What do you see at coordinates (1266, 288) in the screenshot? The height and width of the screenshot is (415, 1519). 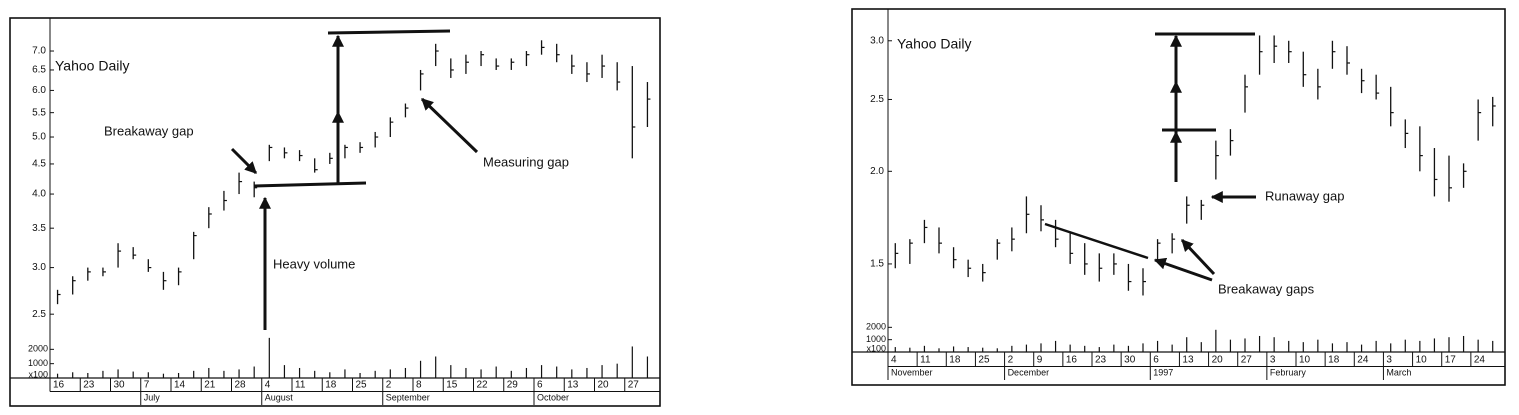 I see `annotation-label: Breakaway gaps` at bounding box center [1266, 288].